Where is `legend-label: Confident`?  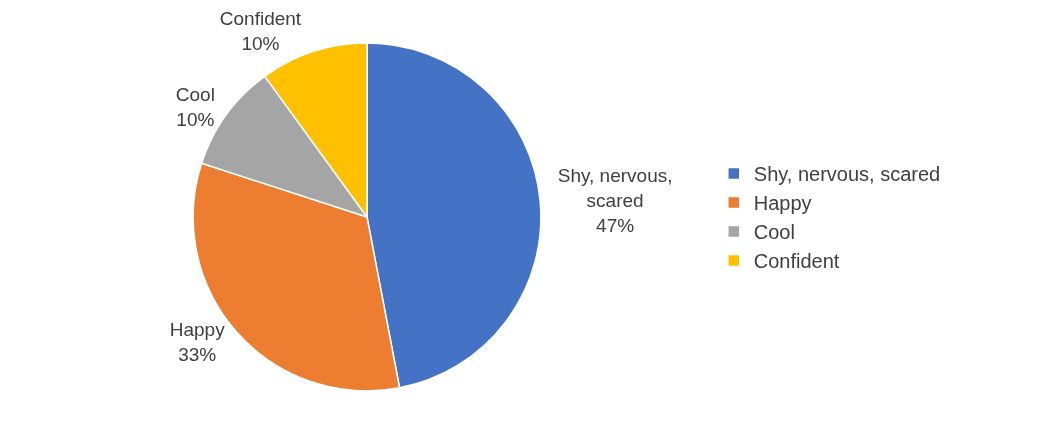 legend-label: Confident is located at coordinates (796, 261).